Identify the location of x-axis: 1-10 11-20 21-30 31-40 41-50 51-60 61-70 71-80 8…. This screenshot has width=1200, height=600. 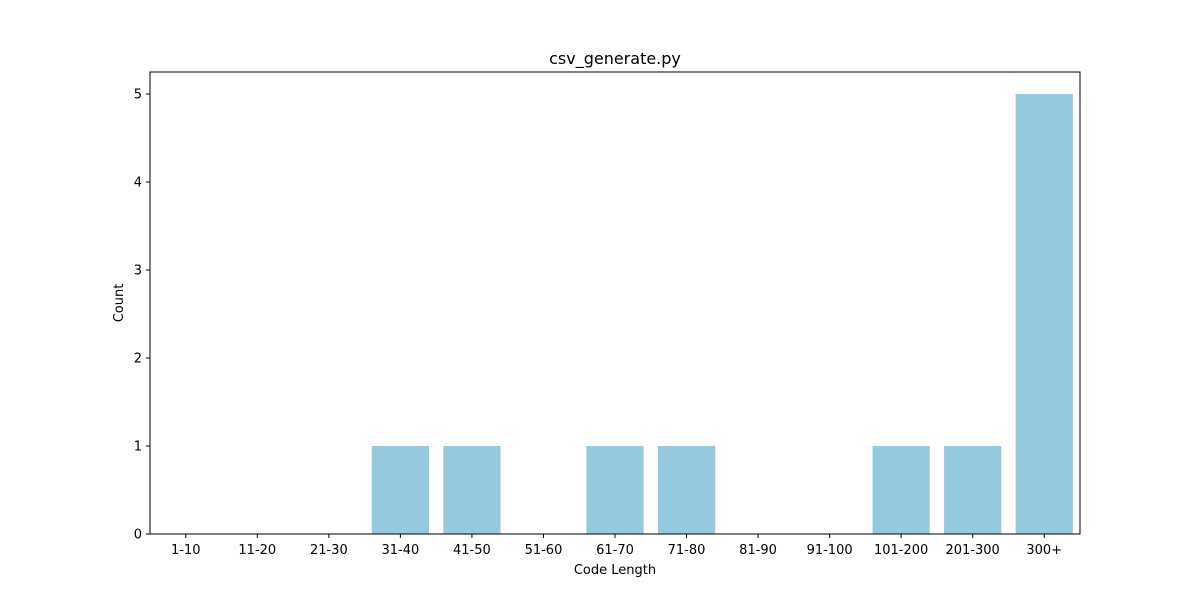
(616, 546).